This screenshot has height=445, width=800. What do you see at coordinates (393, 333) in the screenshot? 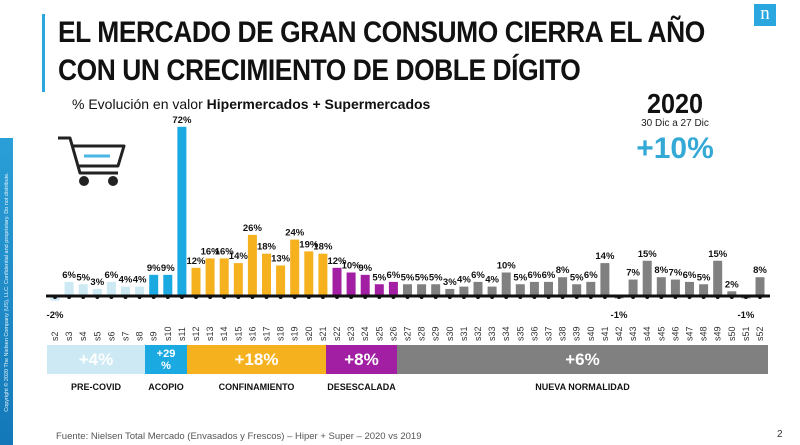
I see `week-tick-label: s26` at bounding box center [393, 333].